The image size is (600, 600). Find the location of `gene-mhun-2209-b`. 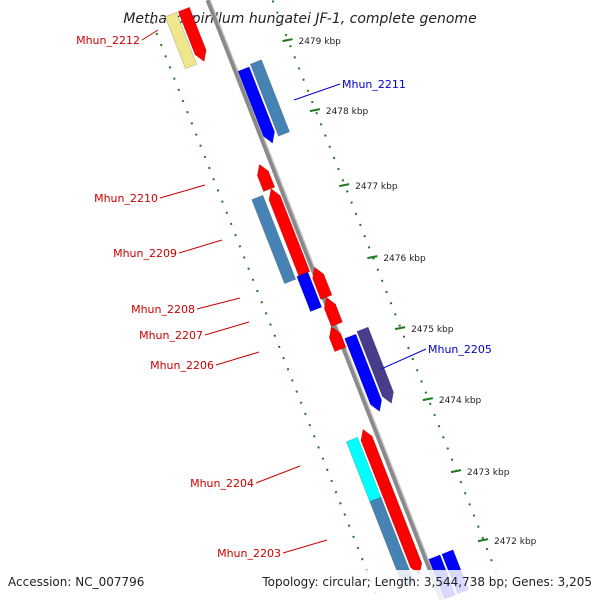

gene-mhun-2209-b is located at coordinates (274, 239).